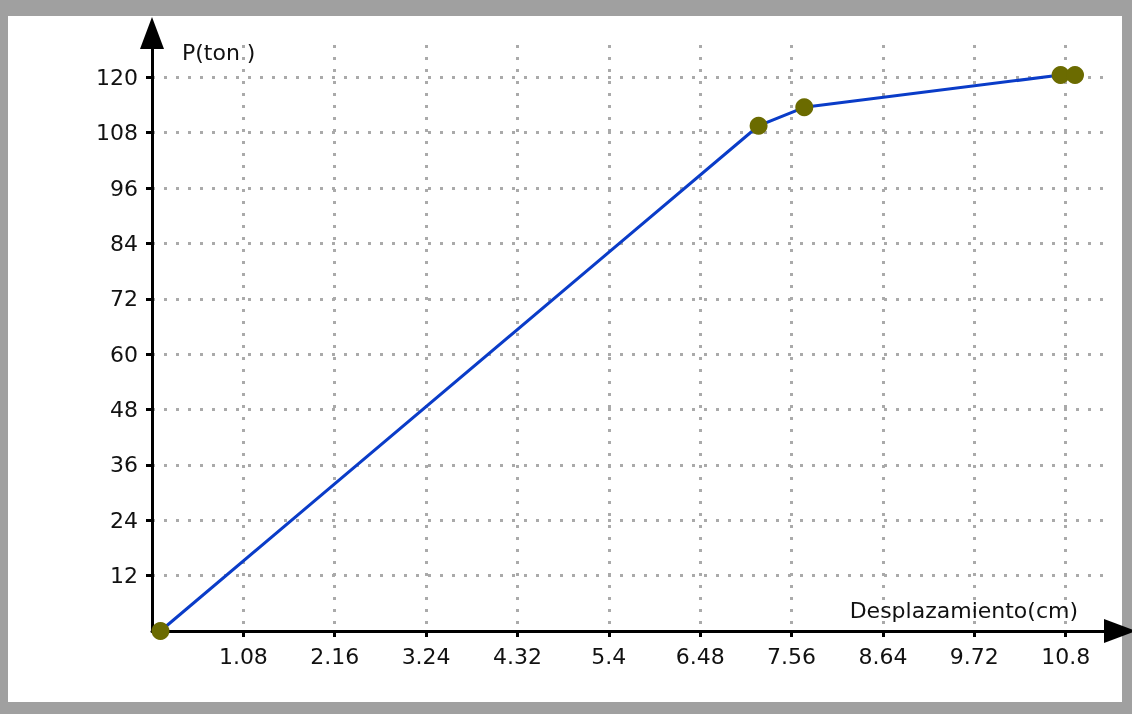 This screenshot has height=714, width=1132. Describe the element at coordinates (609, 656) in the screenshot. I see `x-tick-label: 5.4` at that location.